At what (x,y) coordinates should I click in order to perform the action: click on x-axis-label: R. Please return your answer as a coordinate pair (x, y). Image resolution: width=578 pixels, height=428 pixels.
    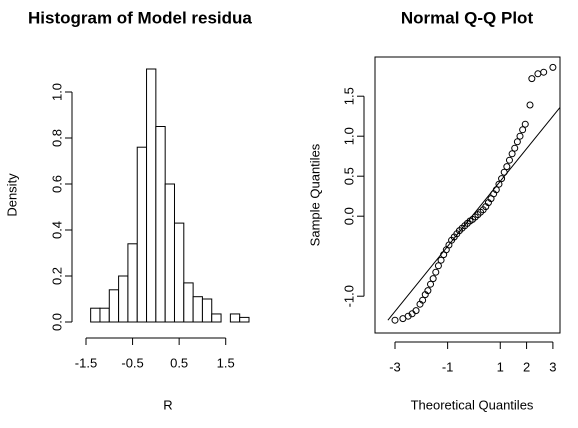
    Looking at the image, I should click on (167, 404).